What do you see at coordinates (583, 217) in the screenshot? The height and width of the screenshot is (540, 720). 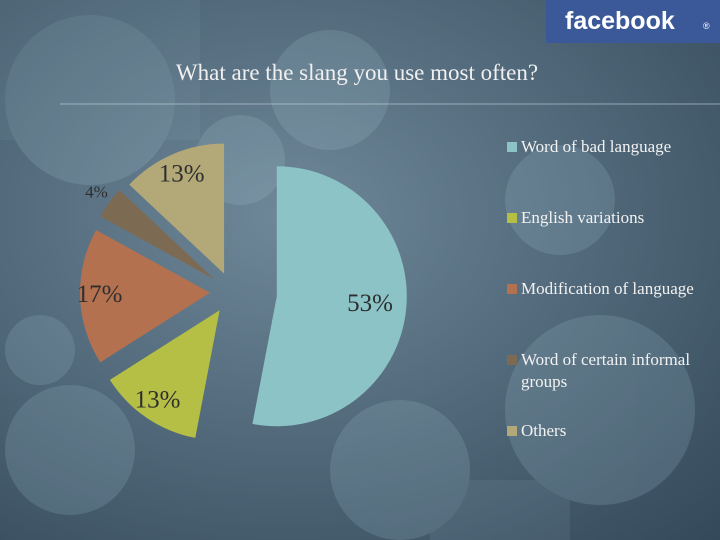 I see `legend-label: English variations` at bounding box center [583, 217].